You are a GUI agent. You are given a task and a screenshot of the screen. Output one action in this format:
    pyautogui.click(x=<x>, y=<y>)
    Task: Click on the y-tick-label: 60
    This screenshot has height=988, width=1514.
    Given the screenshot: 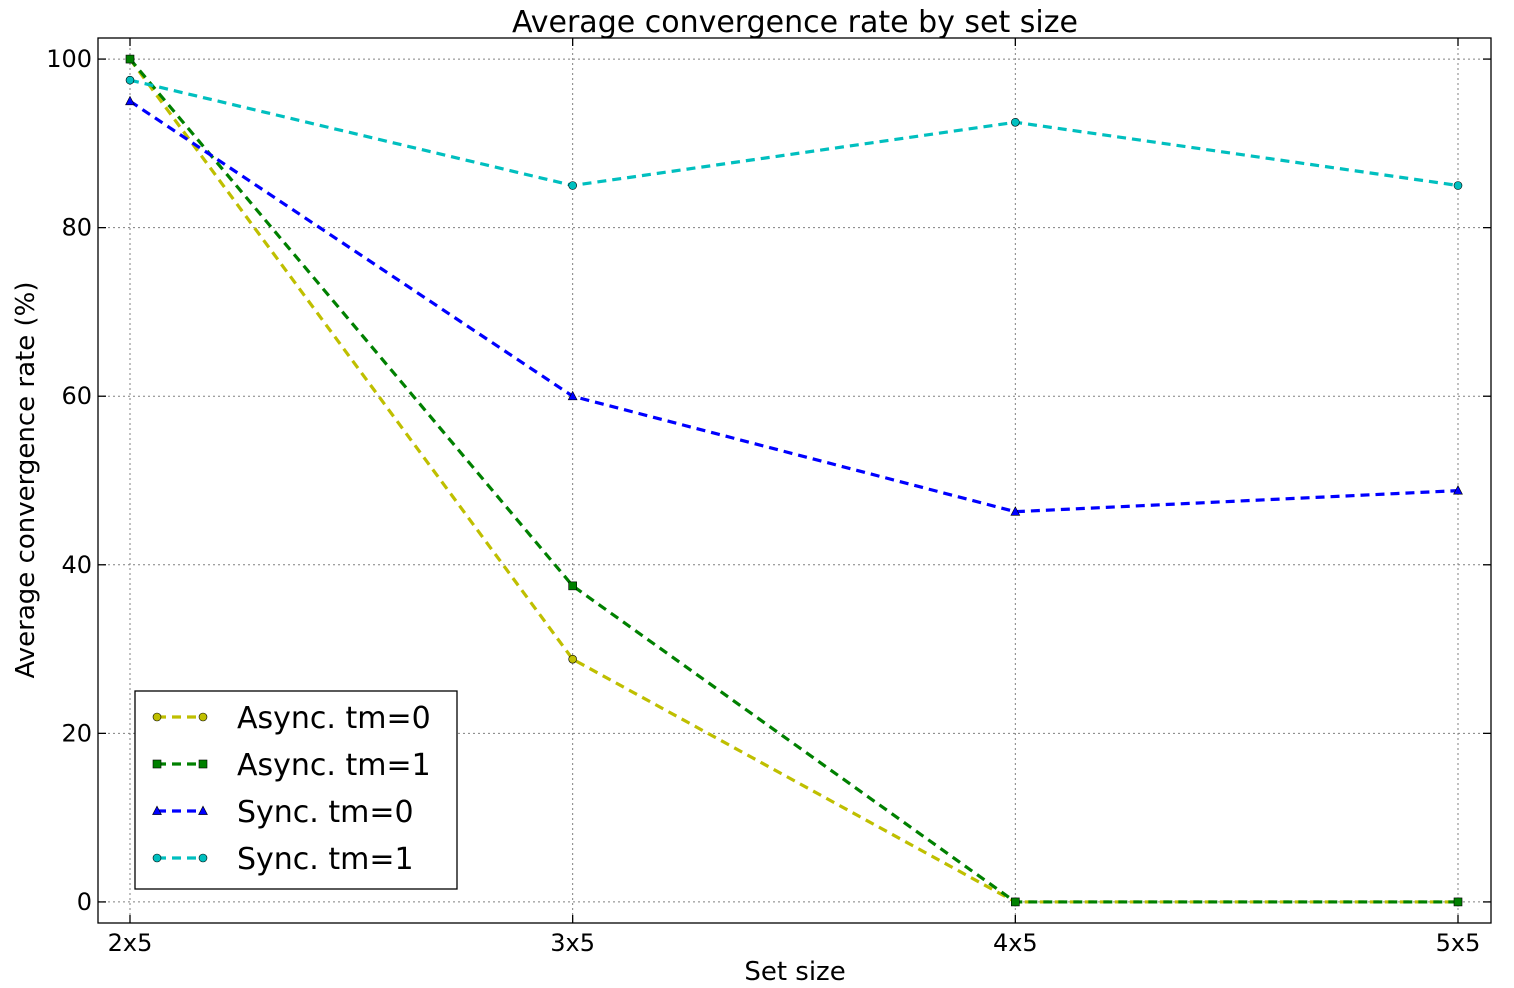 What is the action you would take?
    pyautogui.click(x=76, y=396)
    